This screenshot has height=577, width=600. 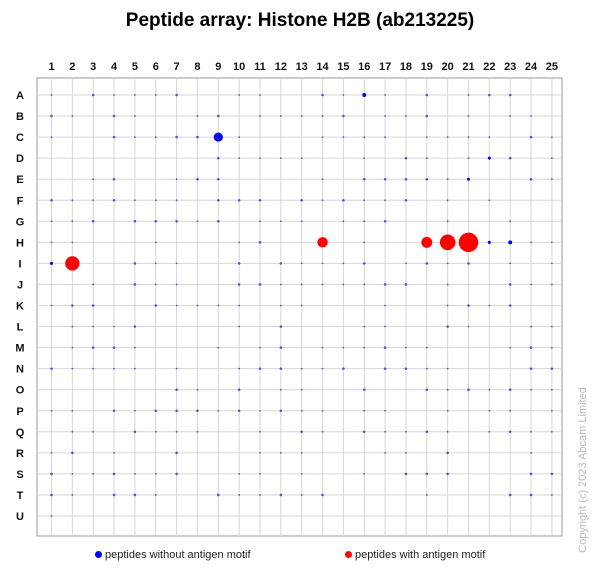 I want to click on col-label: 3, so click(x=93, y=67).